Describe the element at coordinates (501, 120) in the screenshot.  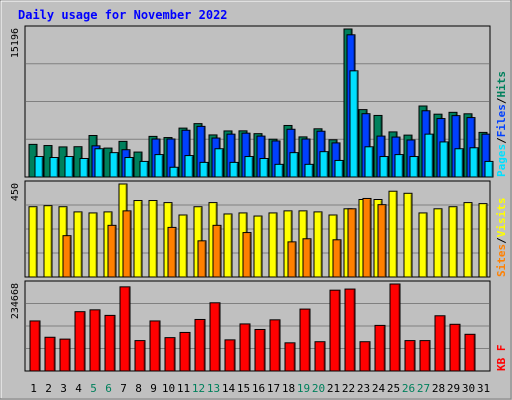
I see `legend-entry-files: Files` at that location.